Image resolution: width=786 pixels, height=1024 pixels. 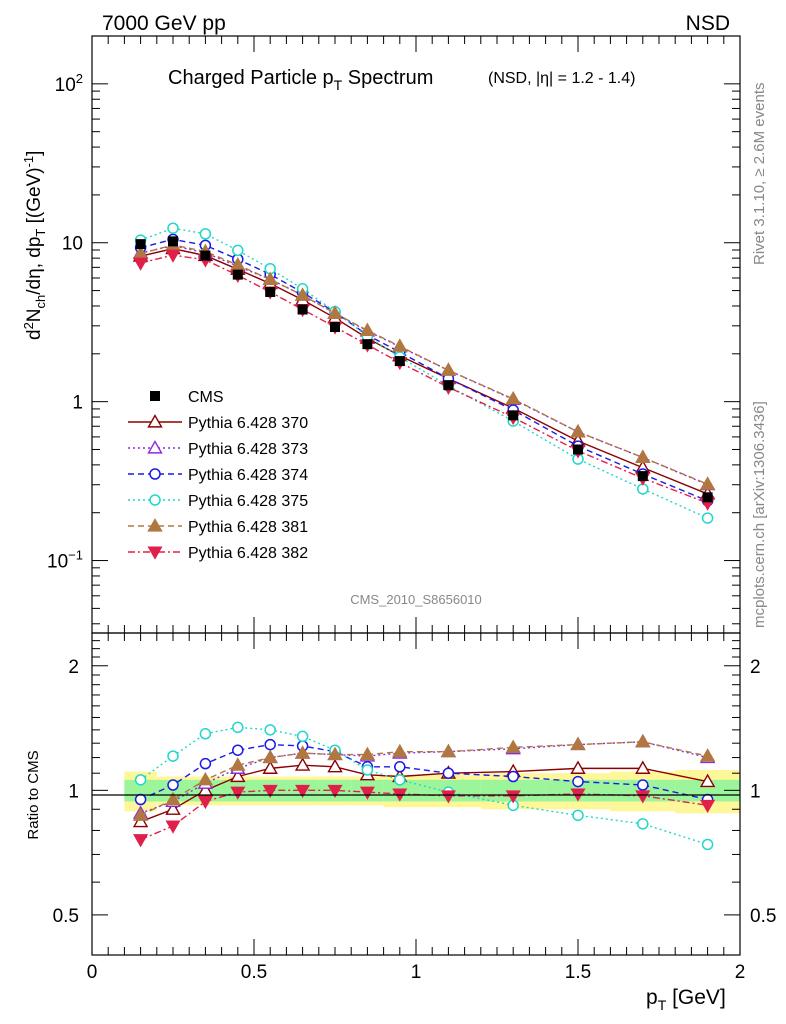 What do you see at coordinates (248, 423) in the screenshot?
I see `legend-label: Pythia 6.428 370` at bounding box center [248, 423].